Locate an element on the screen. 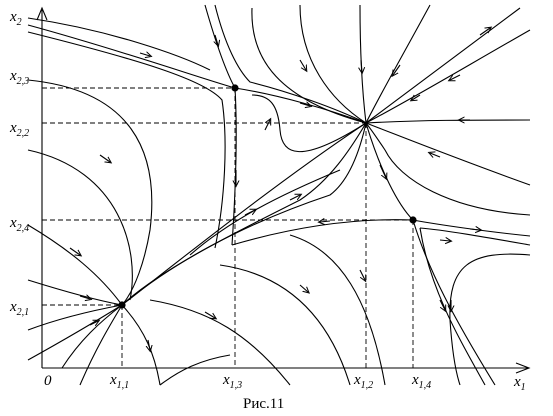  y-tick-x23: x2,3 is located at coordinates (19, 77).